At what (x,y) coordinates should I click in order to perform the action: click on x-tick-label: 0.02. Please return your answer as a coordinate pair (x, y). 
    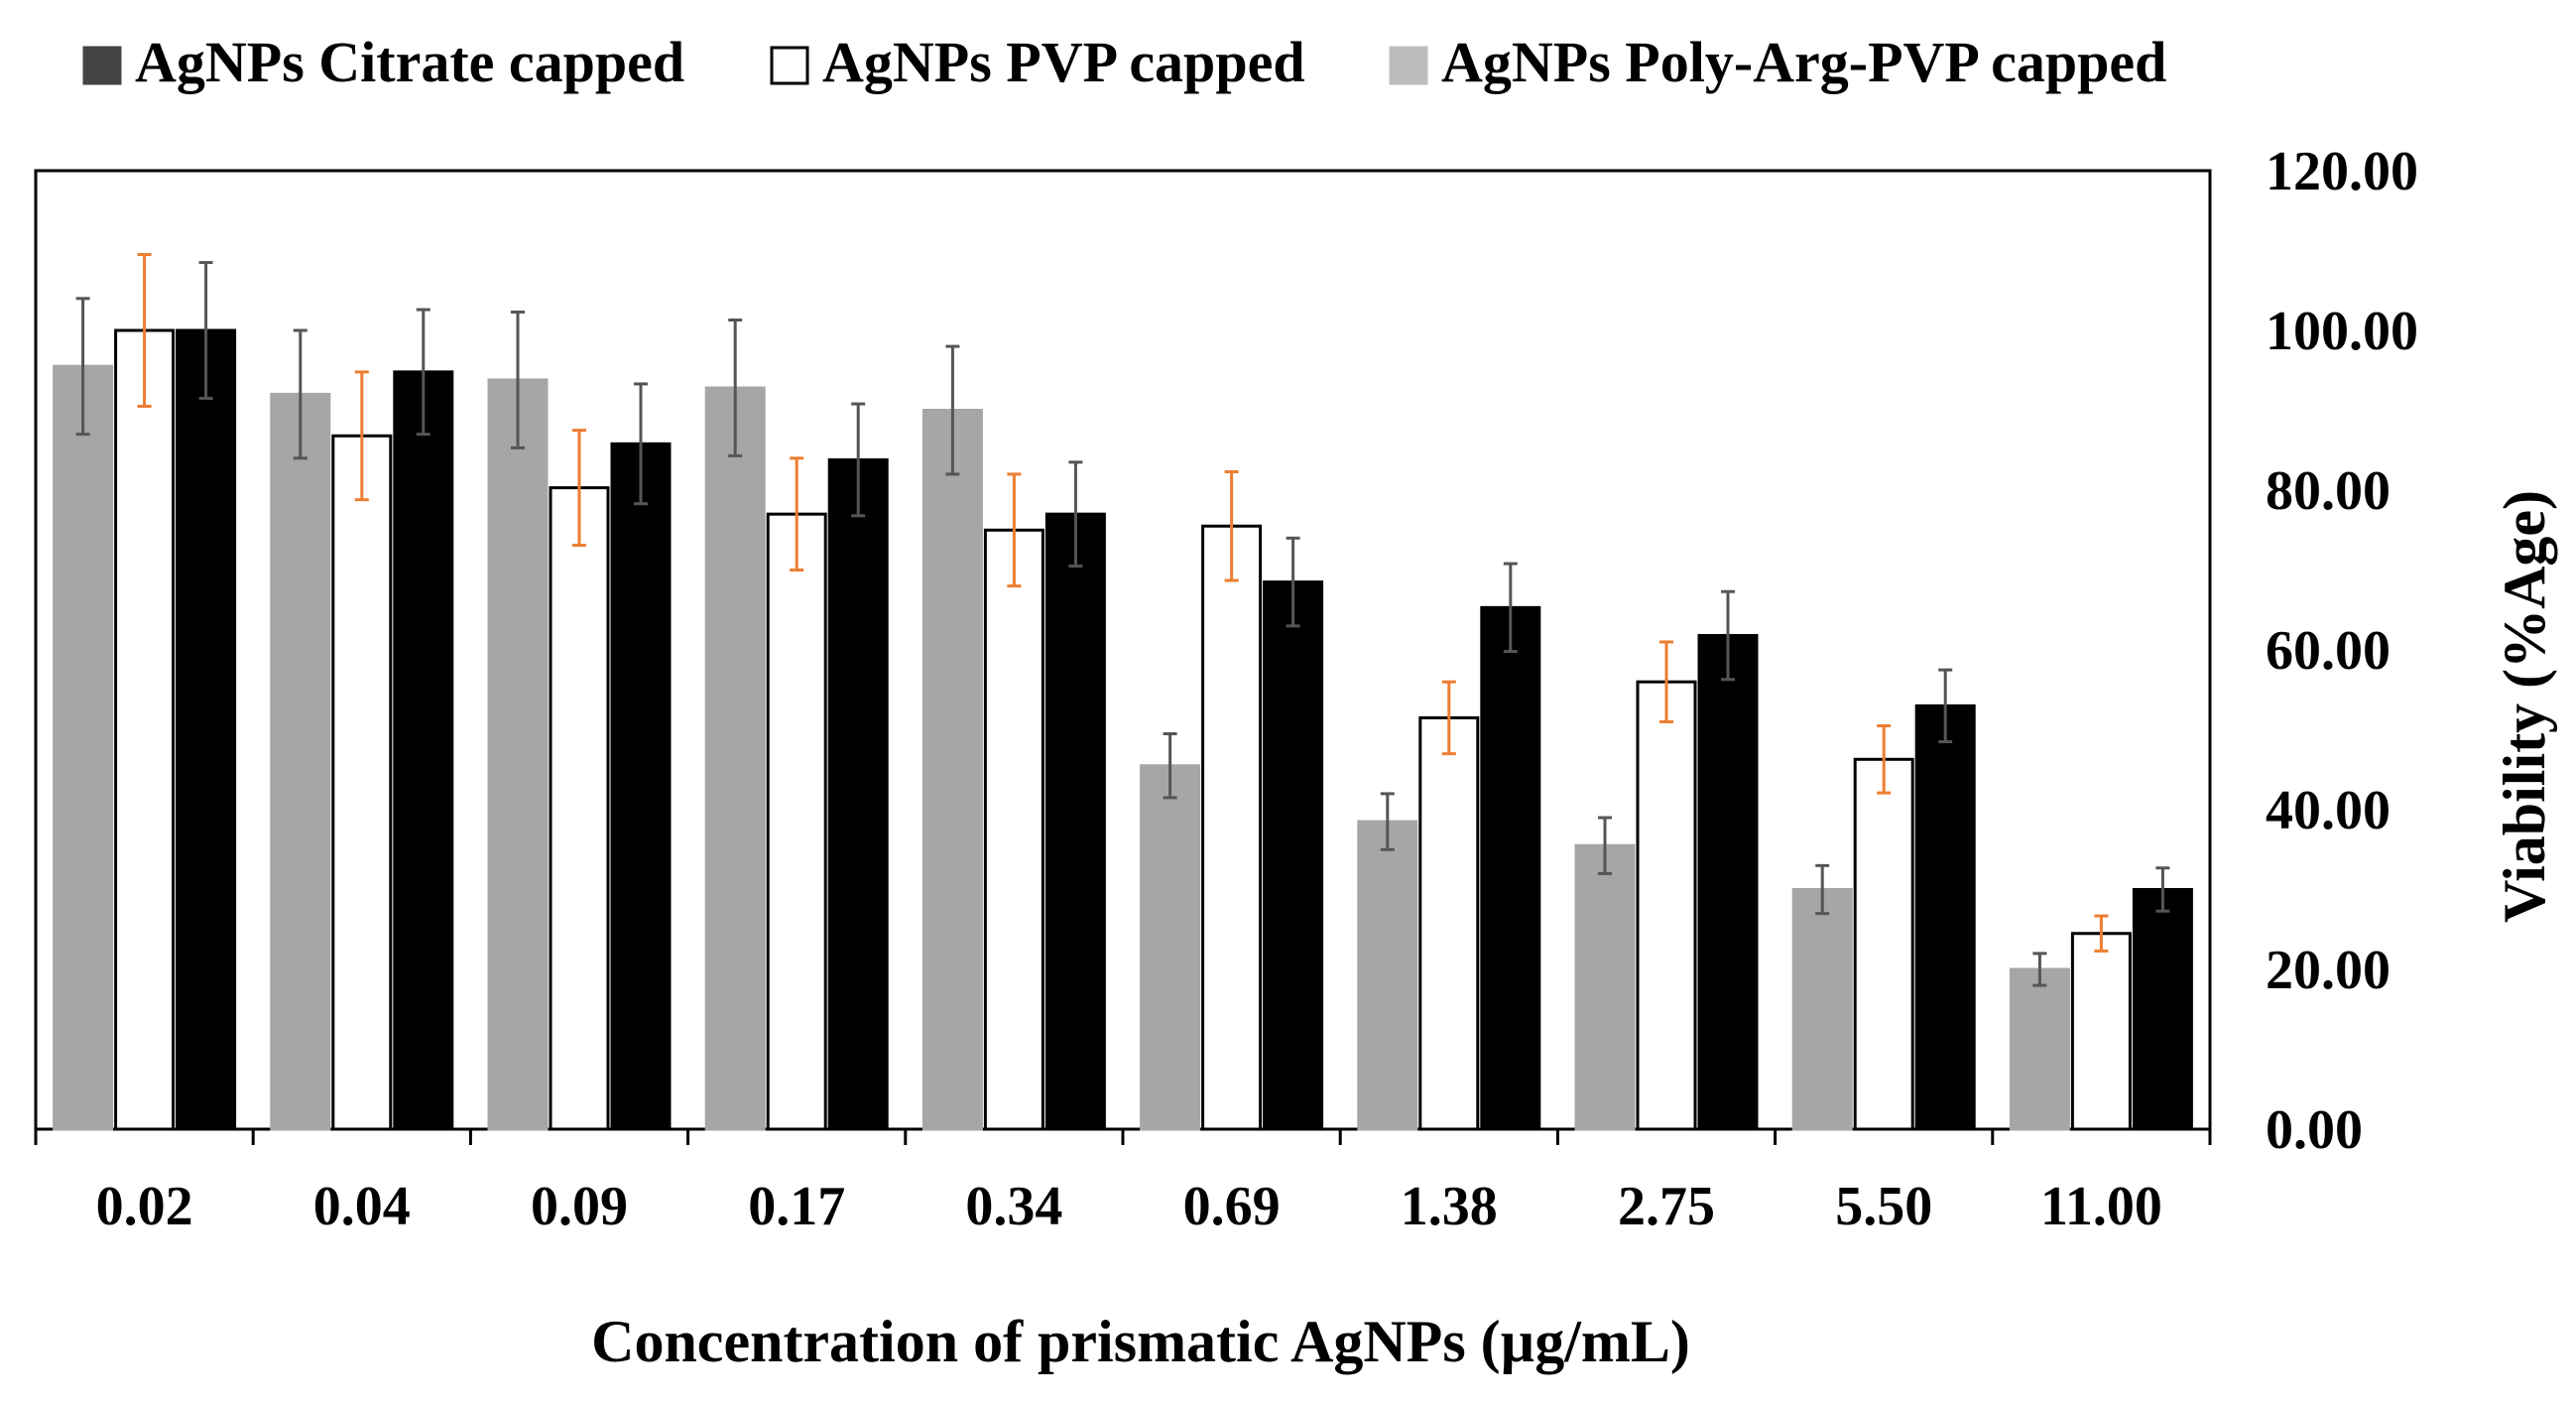
    Looking at the image, I should click on (144, 1206).